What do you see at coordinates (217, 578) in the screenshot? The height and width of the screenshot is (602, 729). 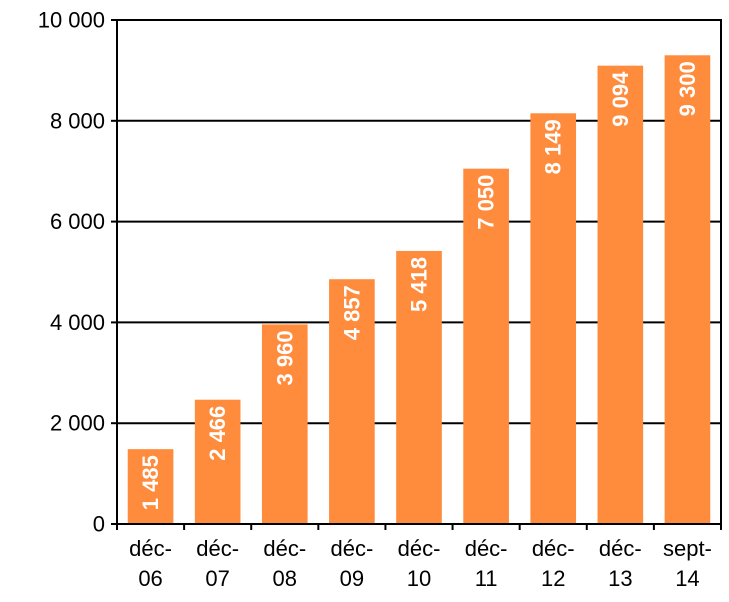 I see `x-category-label-line: 07` at bounding box center [217, 578].